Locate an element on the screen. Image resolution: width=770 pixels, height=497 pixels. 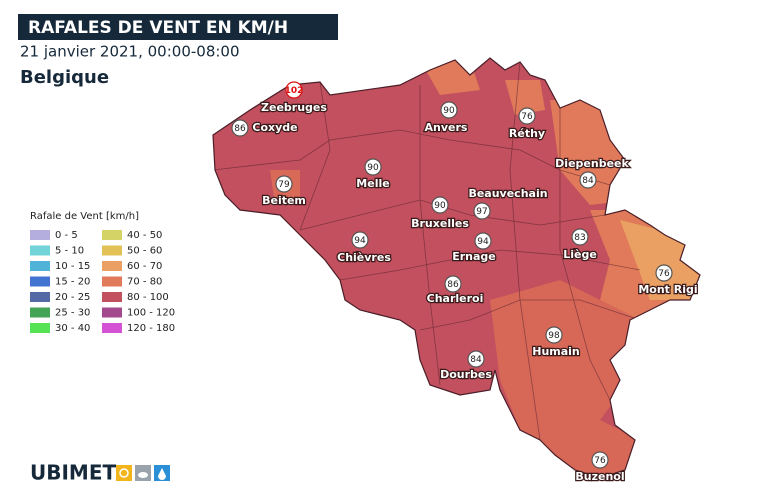
station-name: Charleroi is located at coordinates (455, 298).